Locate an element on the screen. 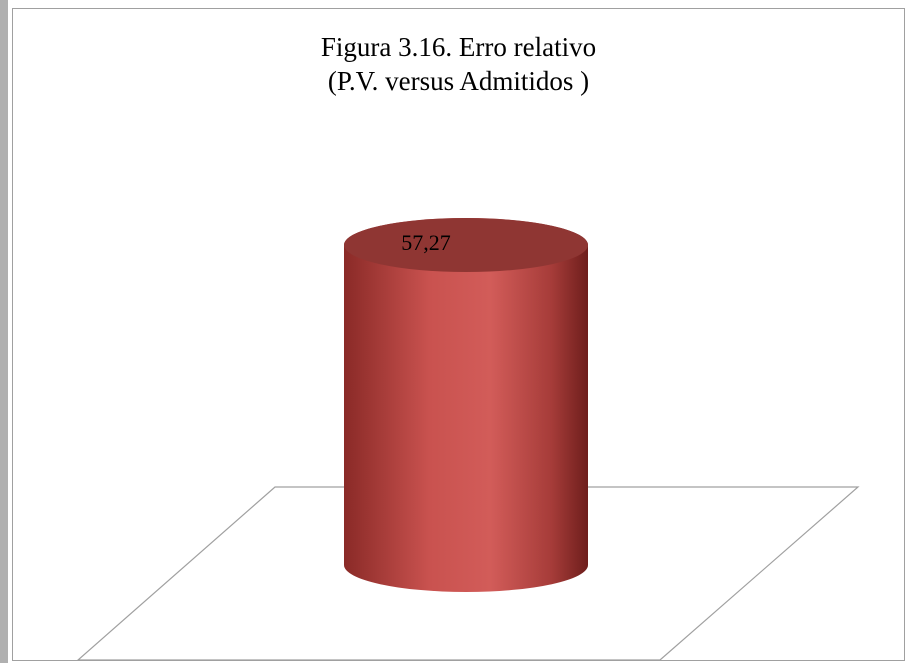 The height and width of the screenshot is (663, 907). side-strip is located at coordinates (4, 331).